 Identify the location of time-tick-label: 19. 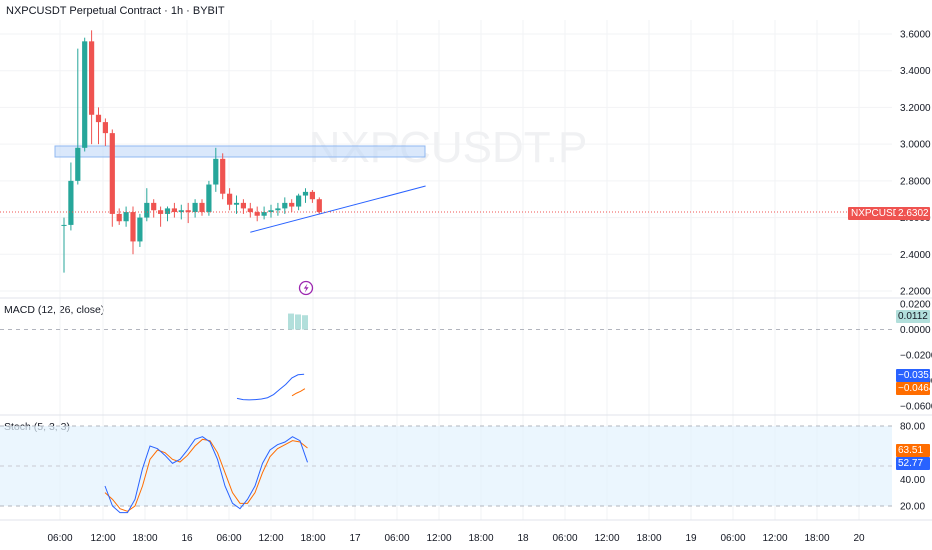
(691, 538).